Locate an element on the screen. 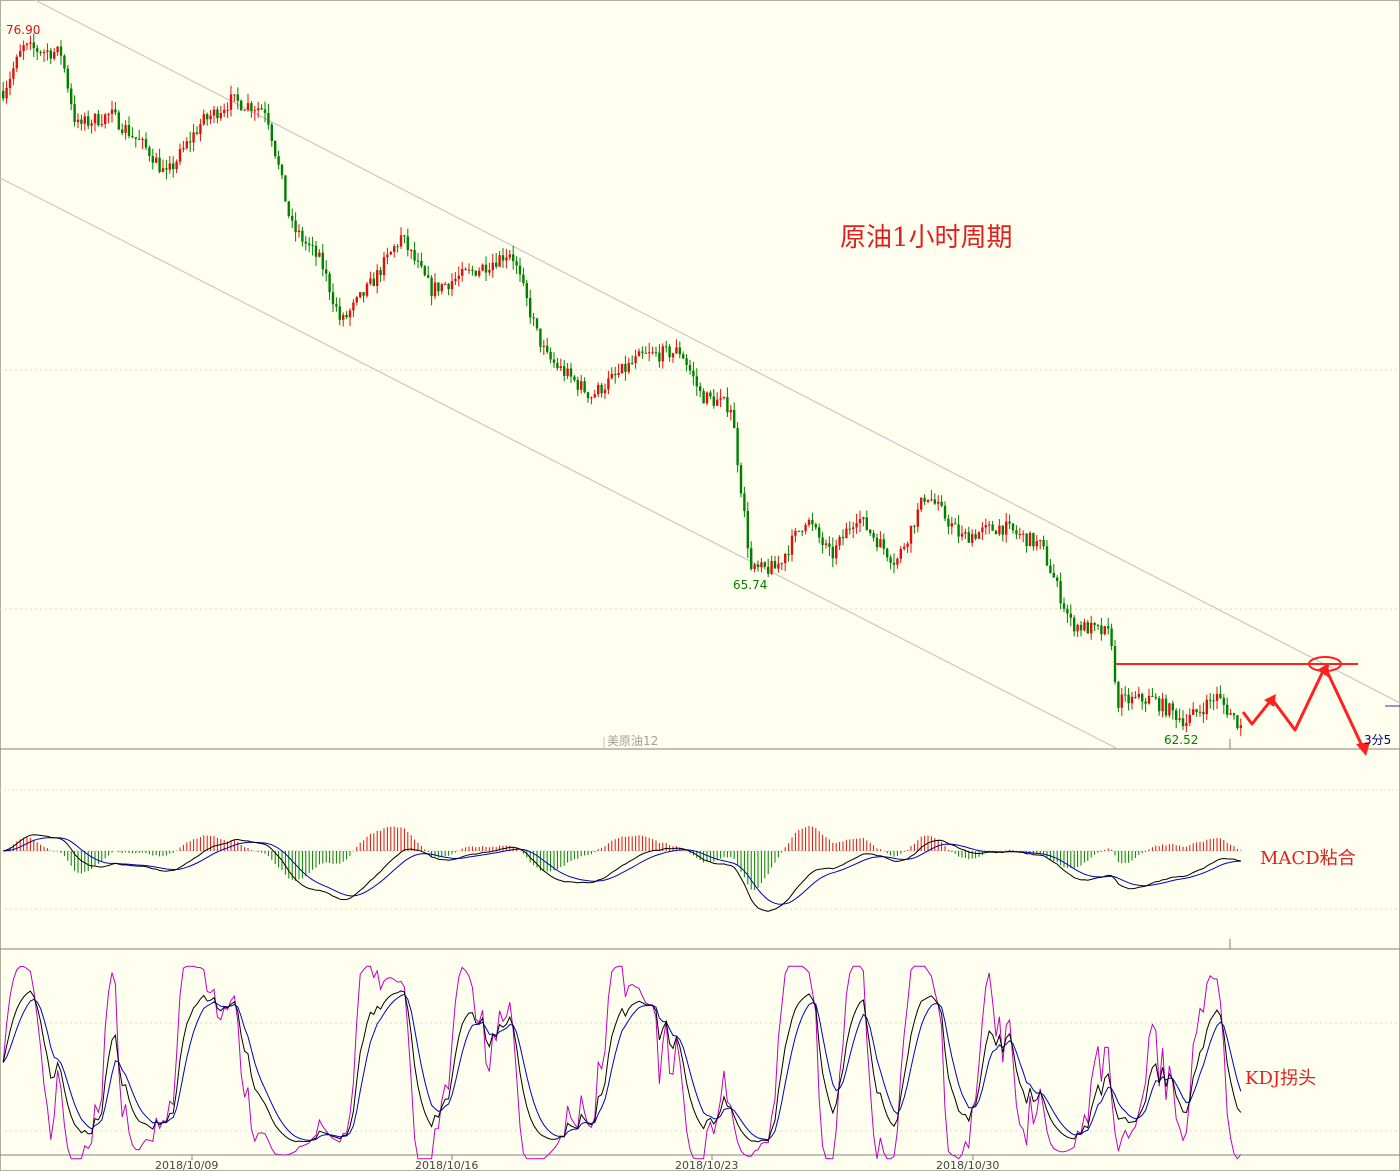 The width and height of the screenshot is (1400, 1171). macd-histogram is located at coordinates (624, 858).